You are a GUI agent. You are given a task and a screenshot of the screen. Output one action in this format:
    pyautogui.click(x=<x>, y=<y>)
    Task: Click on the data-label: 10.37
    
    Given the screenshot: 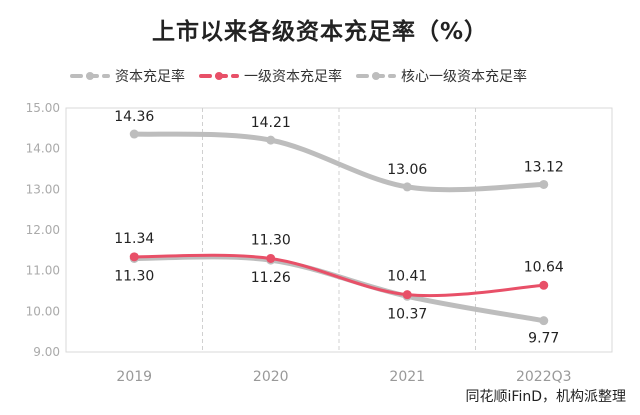 What is the action you would take?
    pyautogui.click(x=407, y=314)
    